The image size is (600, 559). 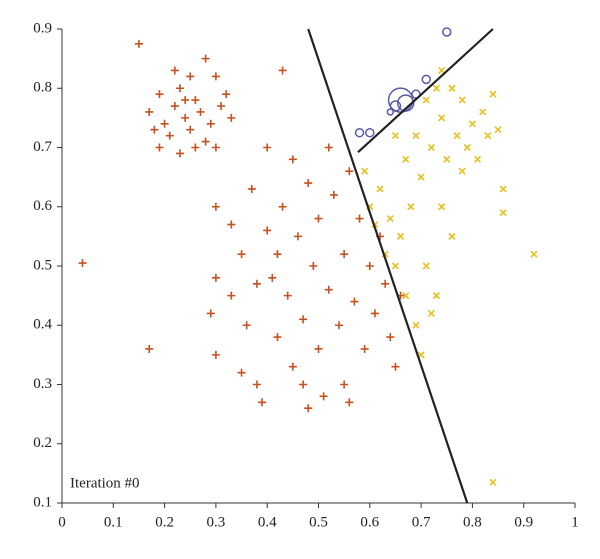 What do you see at coordinates (42, 88) in the screenshot?
I see `y-tick-label: 0.8` at bounding box center [42, 88].